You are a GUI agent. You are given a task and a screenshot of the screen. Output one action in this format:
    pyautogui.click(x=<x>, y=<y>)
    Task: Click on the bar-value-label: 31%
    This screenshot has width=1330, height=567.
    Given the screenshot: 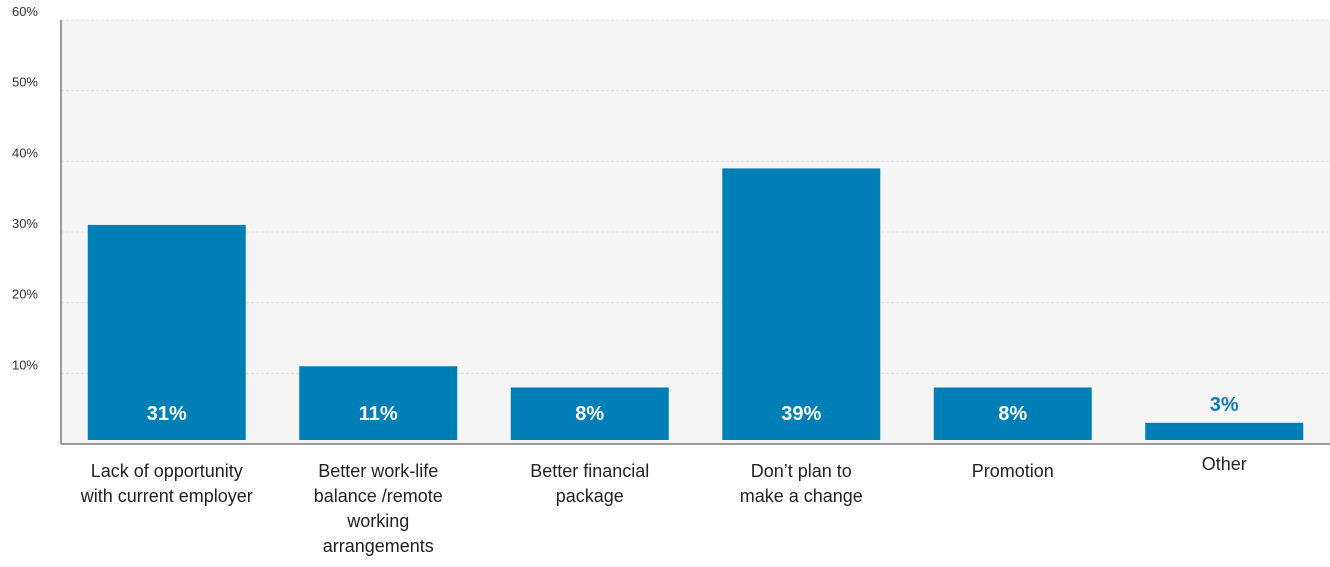 What is the action you would take?
    pyautogui.click(x=167, y=414)
    